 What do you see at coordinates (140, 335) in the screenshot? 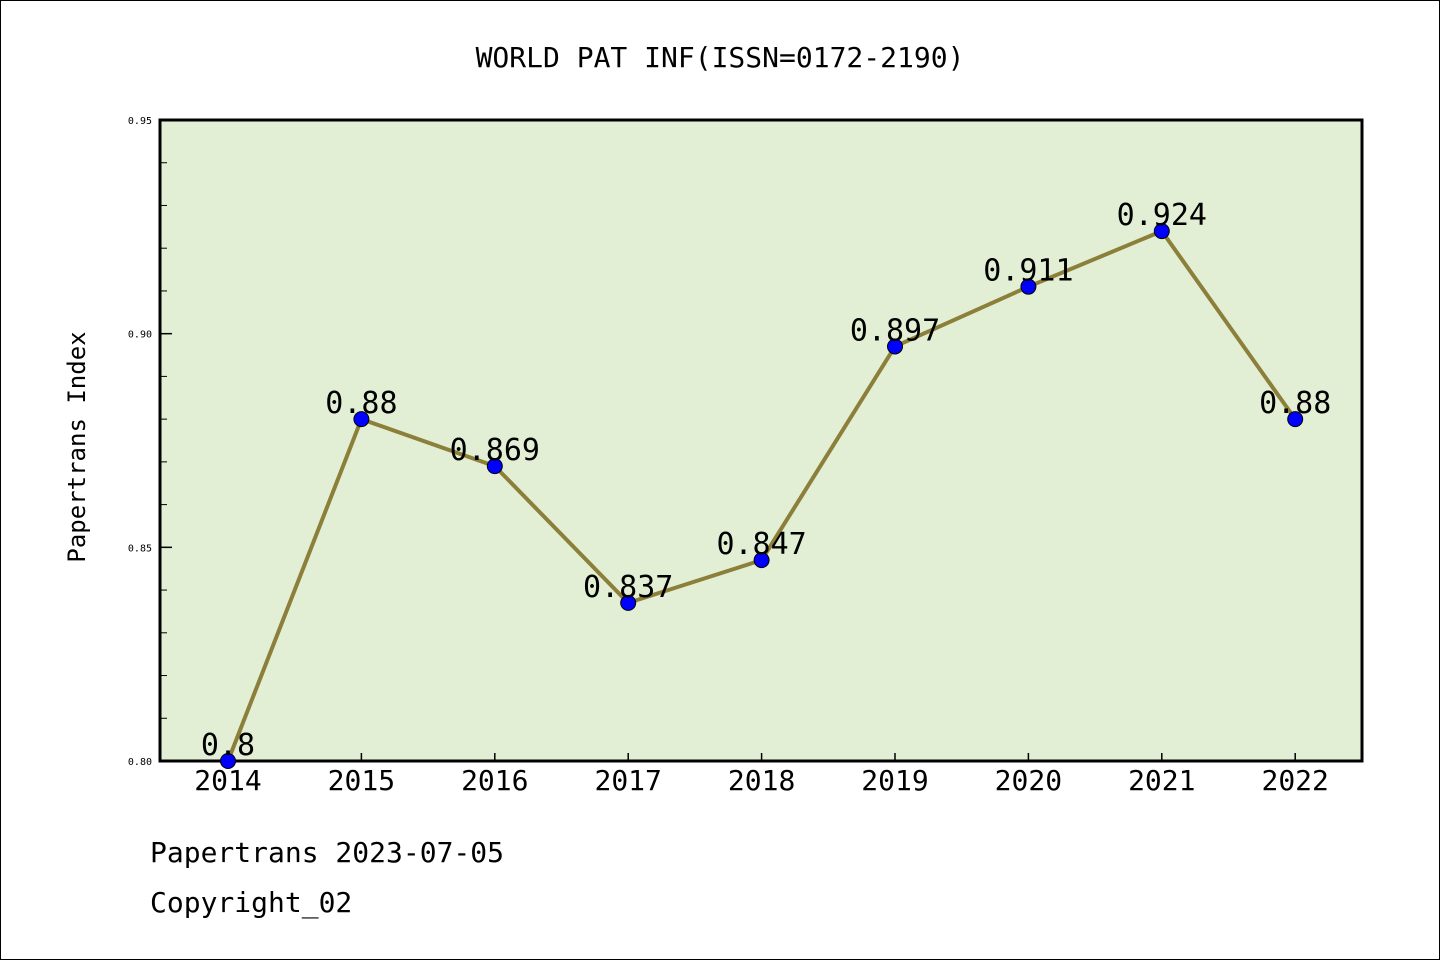
I see `y-tick-label: 0.90` at bounding box center [140, 335].